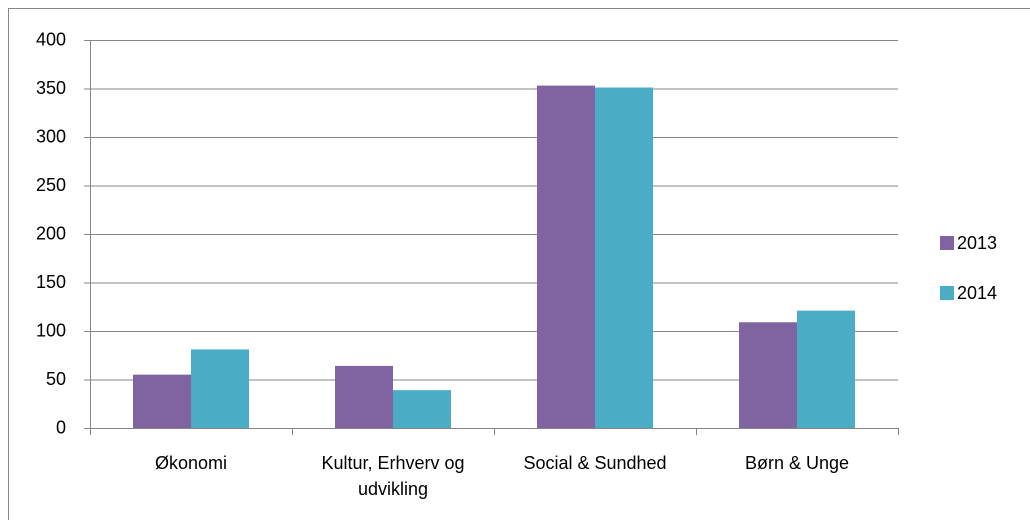 This screenshot has width=1030, height=520. Describe the element at coordinates (595, 463) in the screenshot. I see `x-tick-label: Social & Sundhed` at that location.